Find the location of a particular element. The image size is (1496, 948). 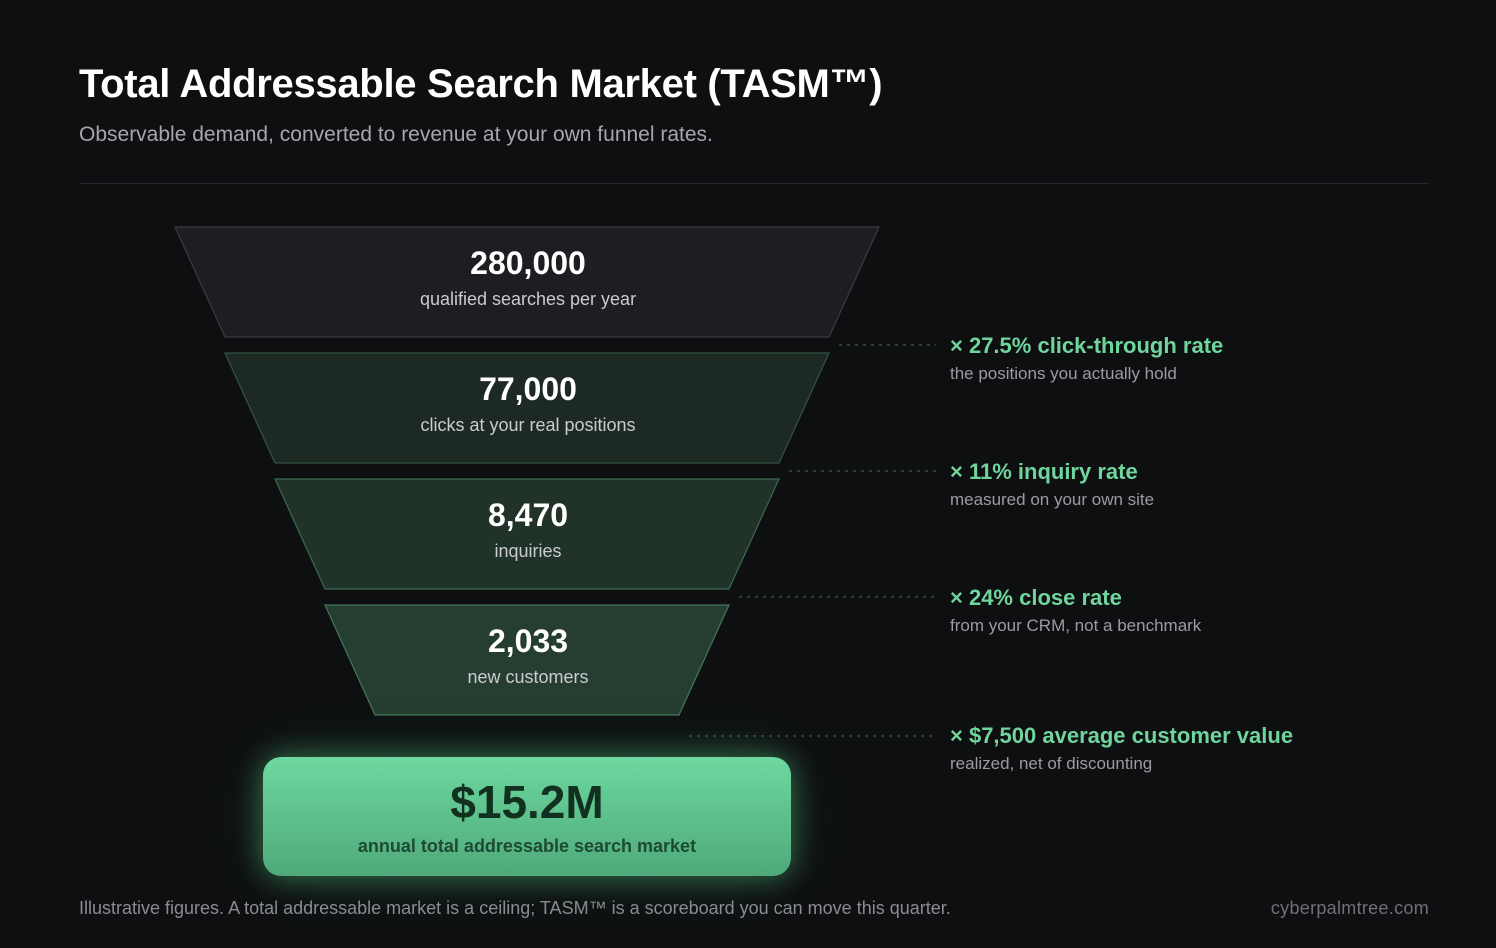

funnel-stage-4-shape is located at coordinates (527, 660).